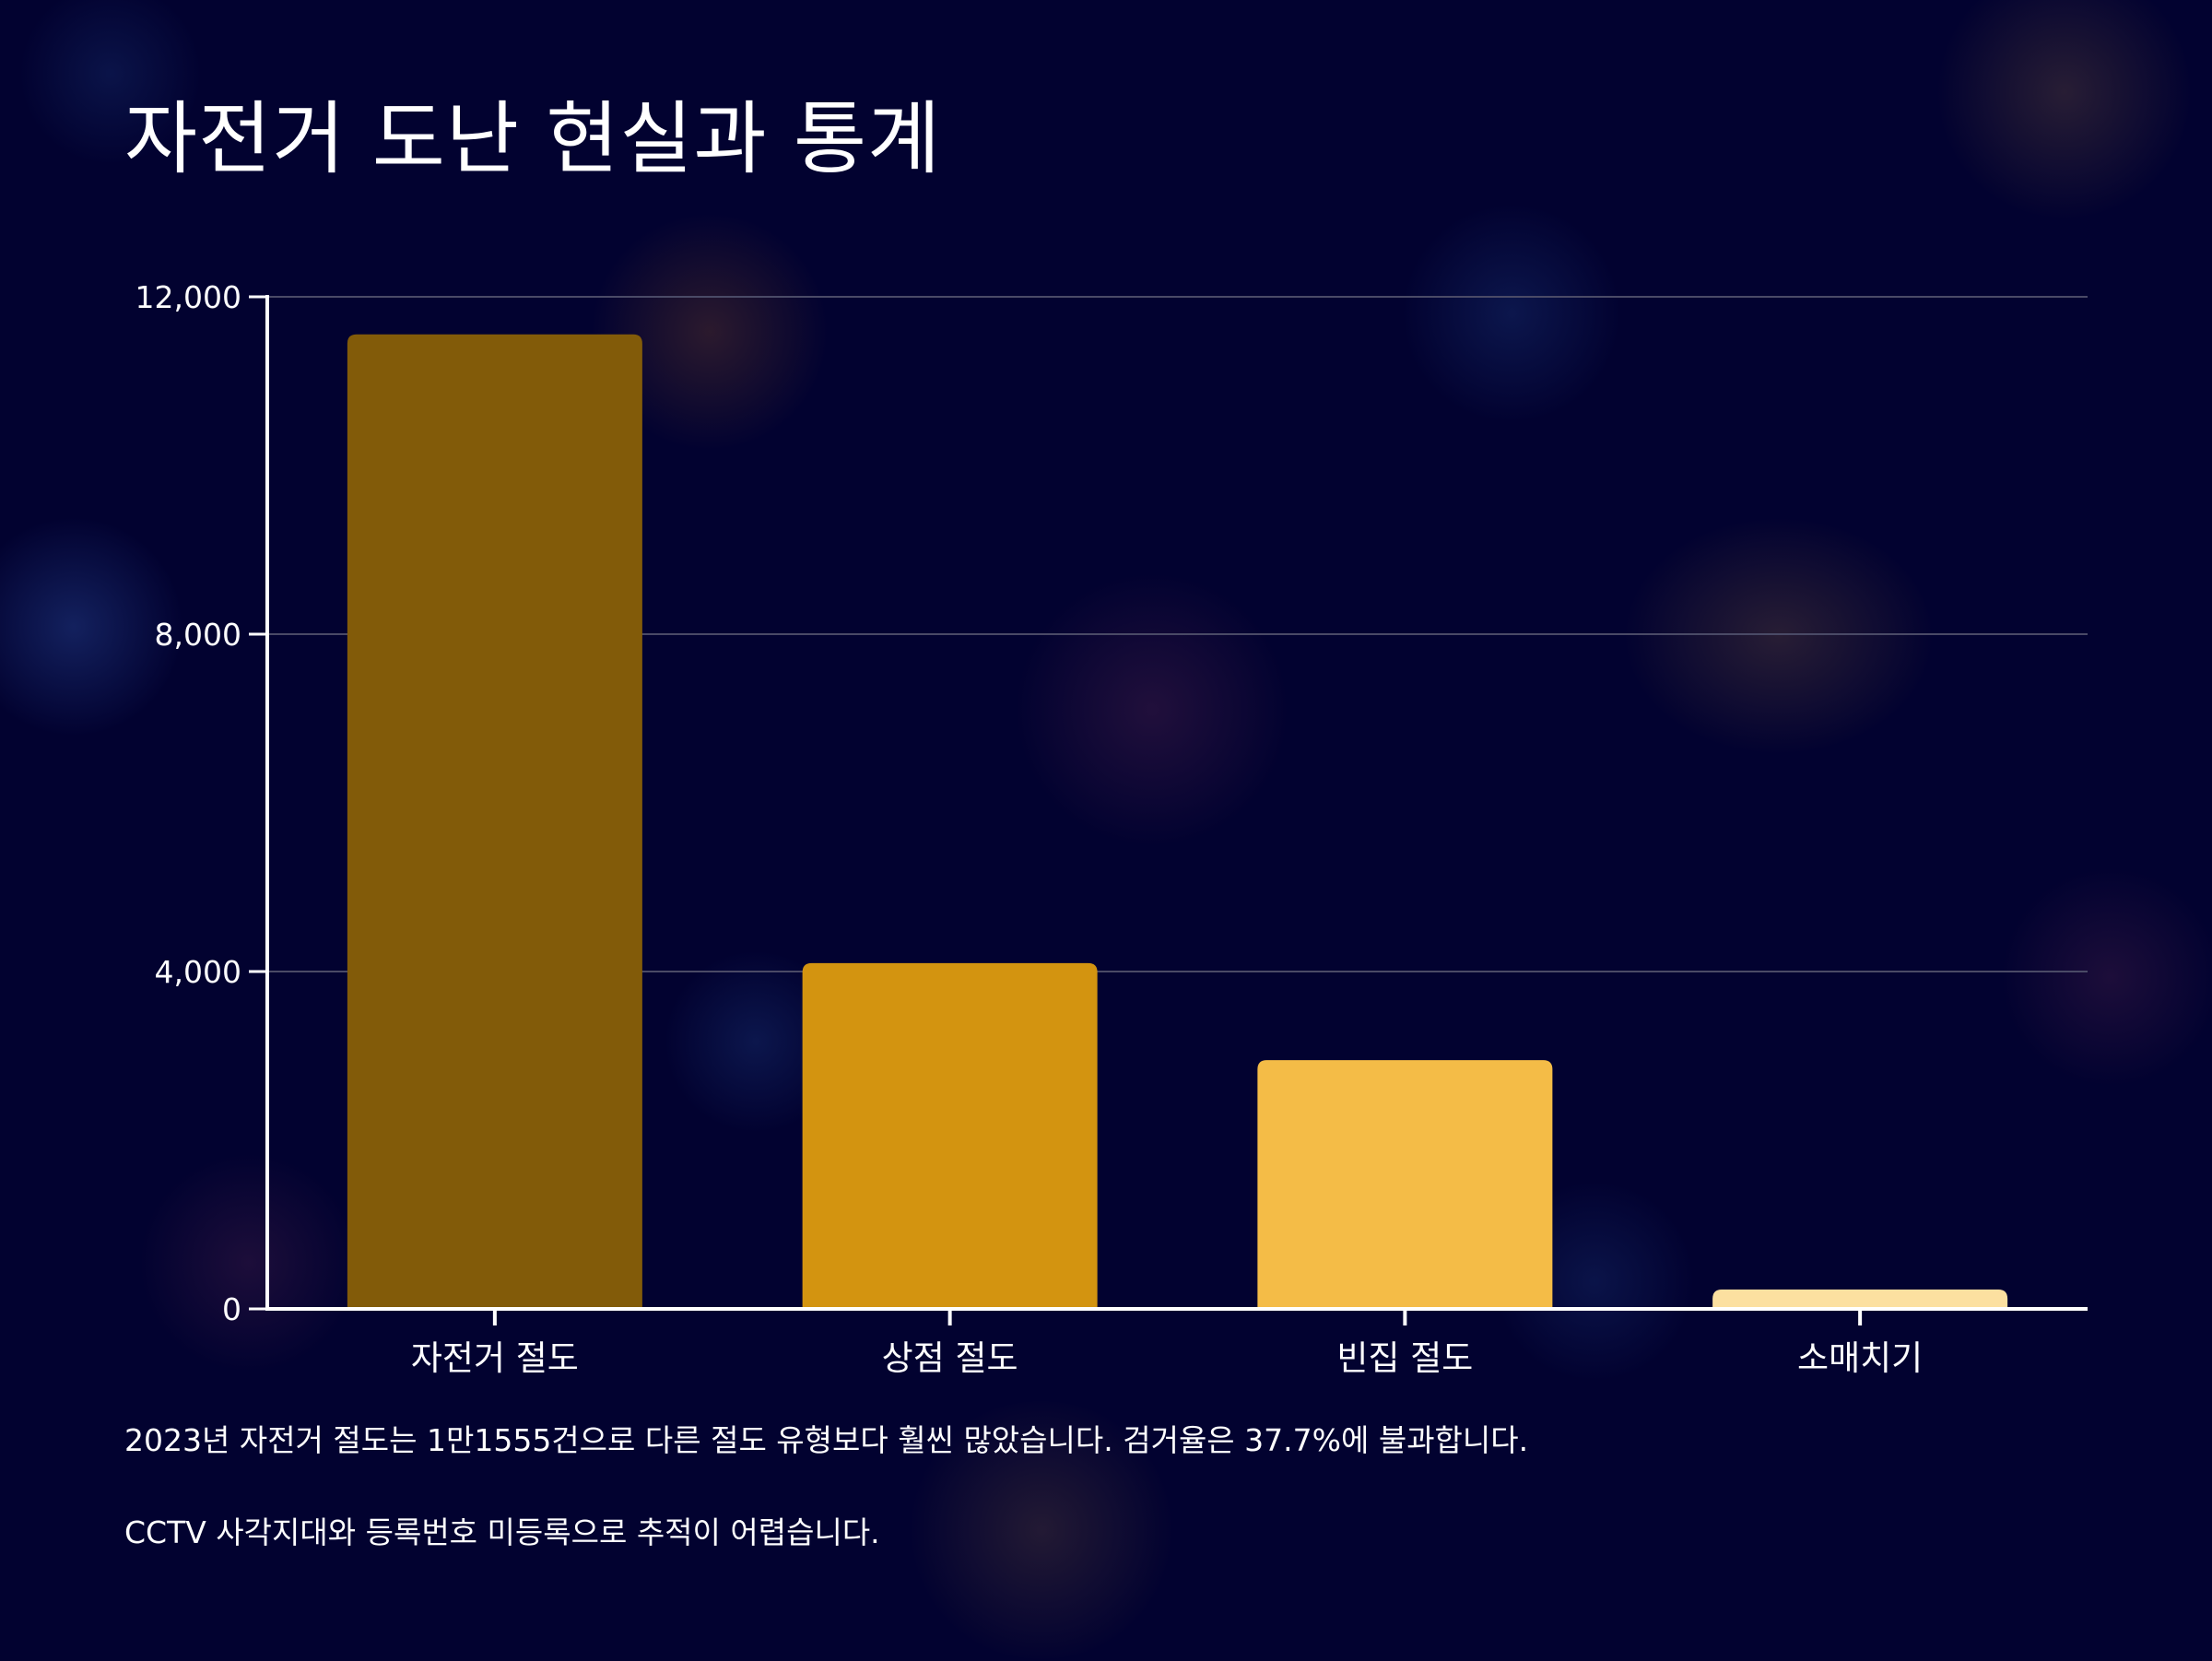  I want to click on x-tick-label: 빈집 절도, so click(1404, 1358).